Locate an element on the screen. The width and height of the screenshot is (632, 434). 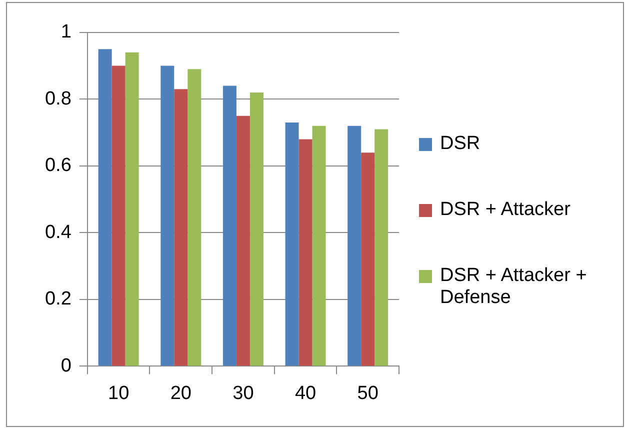
y-tick-label: 0.6 is located at coordinates (58, 165).